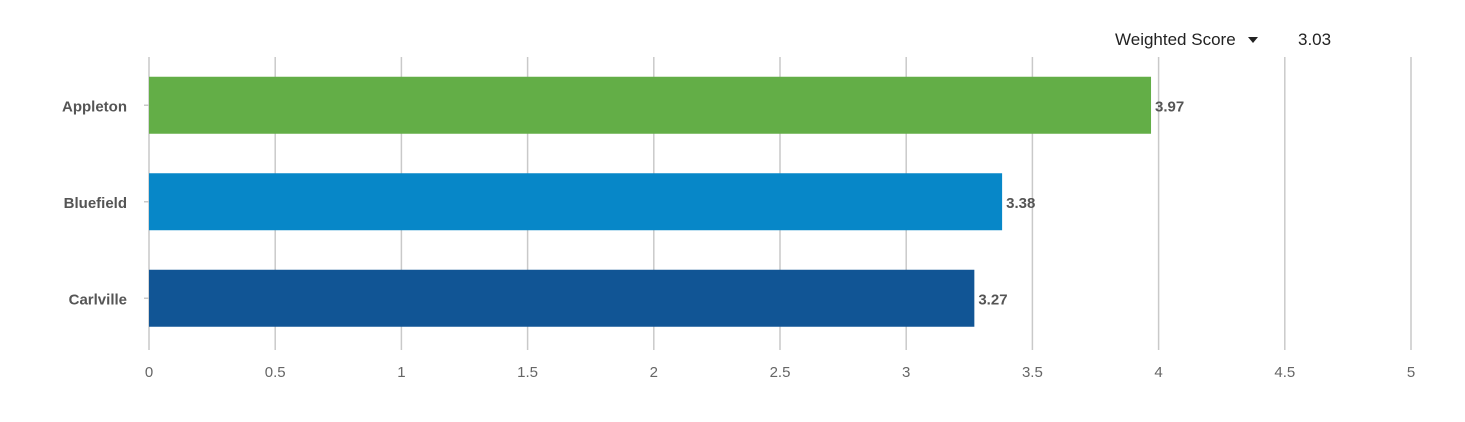 This screenshot has height=422, width=1465. I want to click on bar-bluefield, so click(576, 202).